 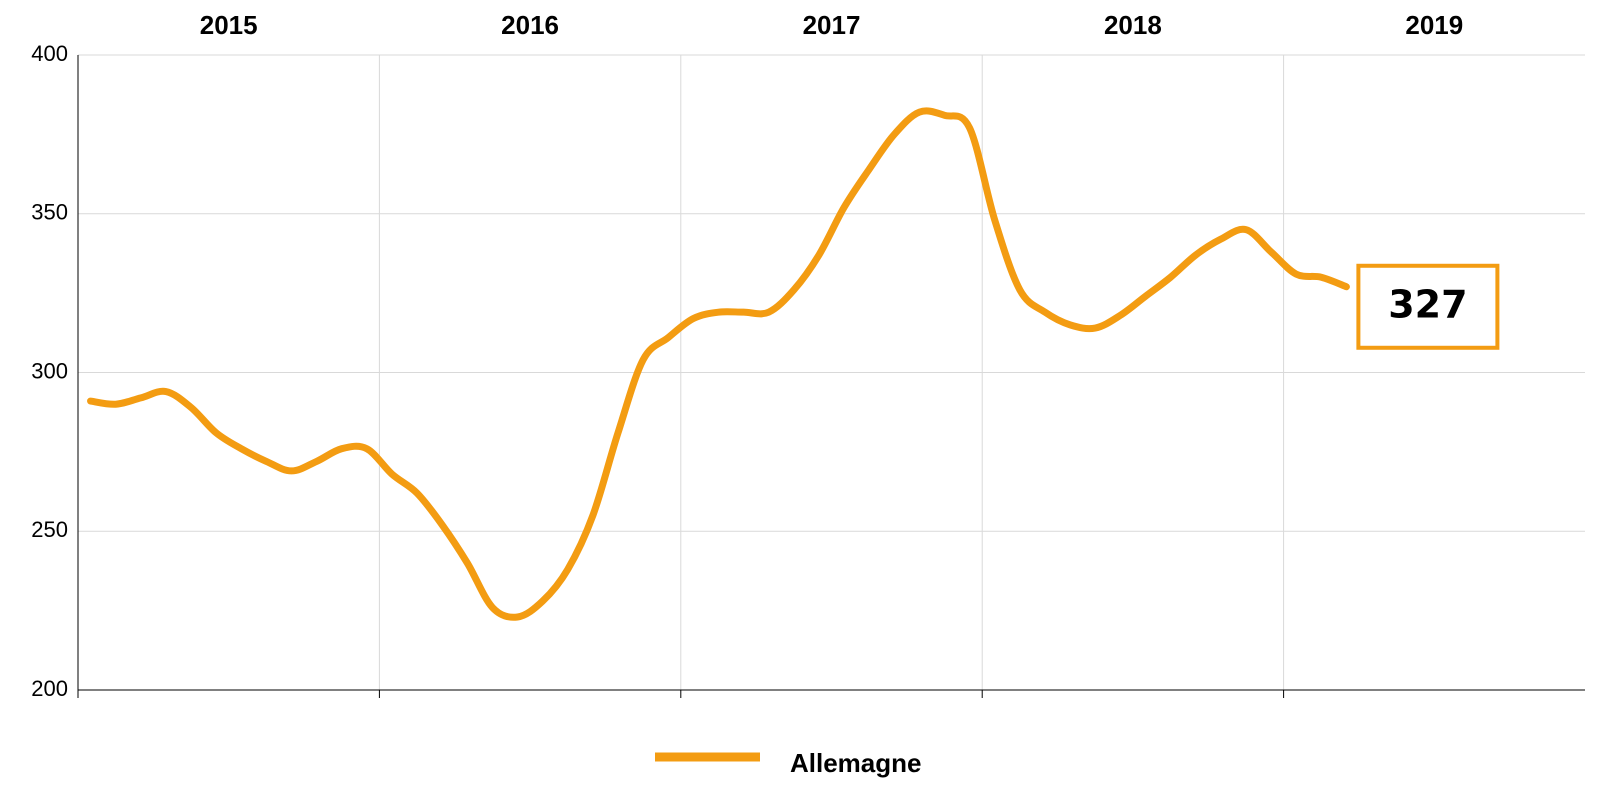 What do you see at coordinates (832, 25) in the screenshot?
I see `x-tick-label: 2017` at bounding box center [832, 25].